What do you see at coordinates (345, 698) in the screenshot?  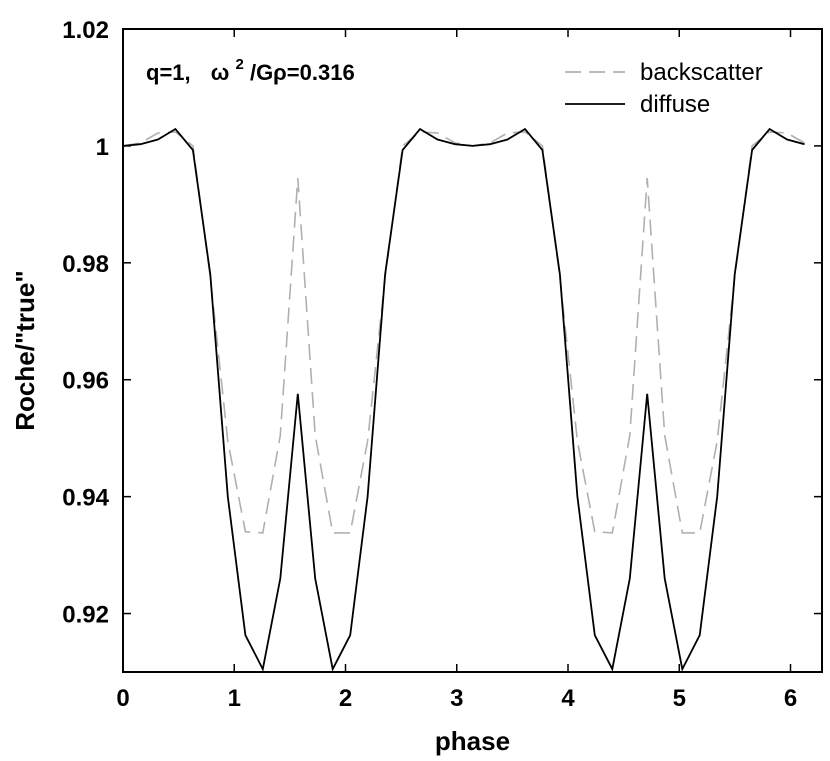 I see `x-tick-label: 2` at bounding box center [345, 698].